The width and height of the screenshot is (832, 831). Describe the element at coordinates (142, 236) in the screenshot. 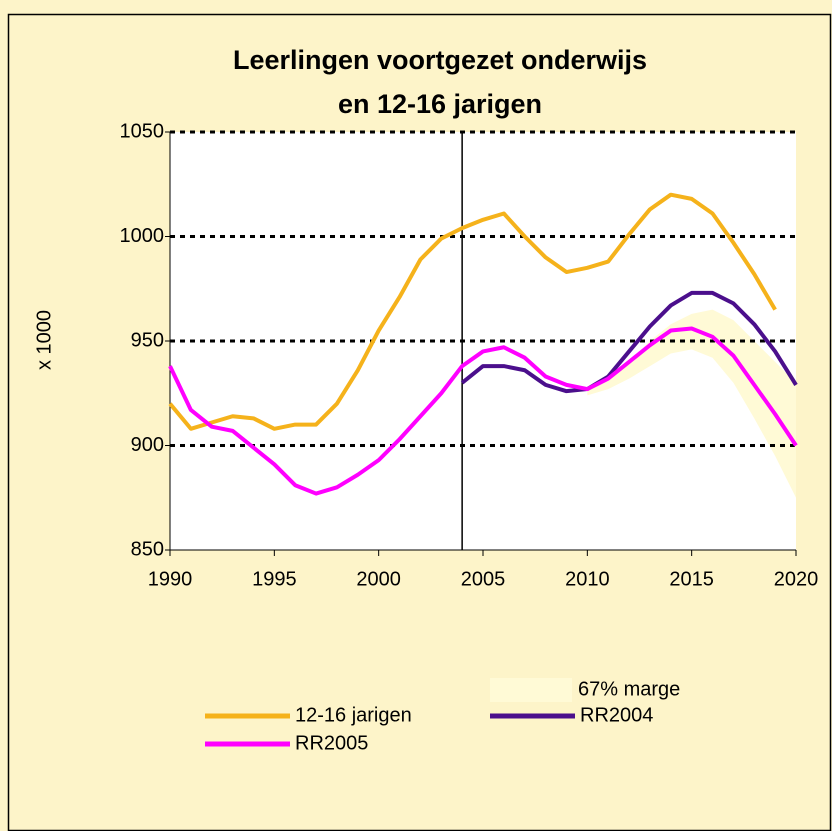

I see `y-tick-label: 1000` at that location.